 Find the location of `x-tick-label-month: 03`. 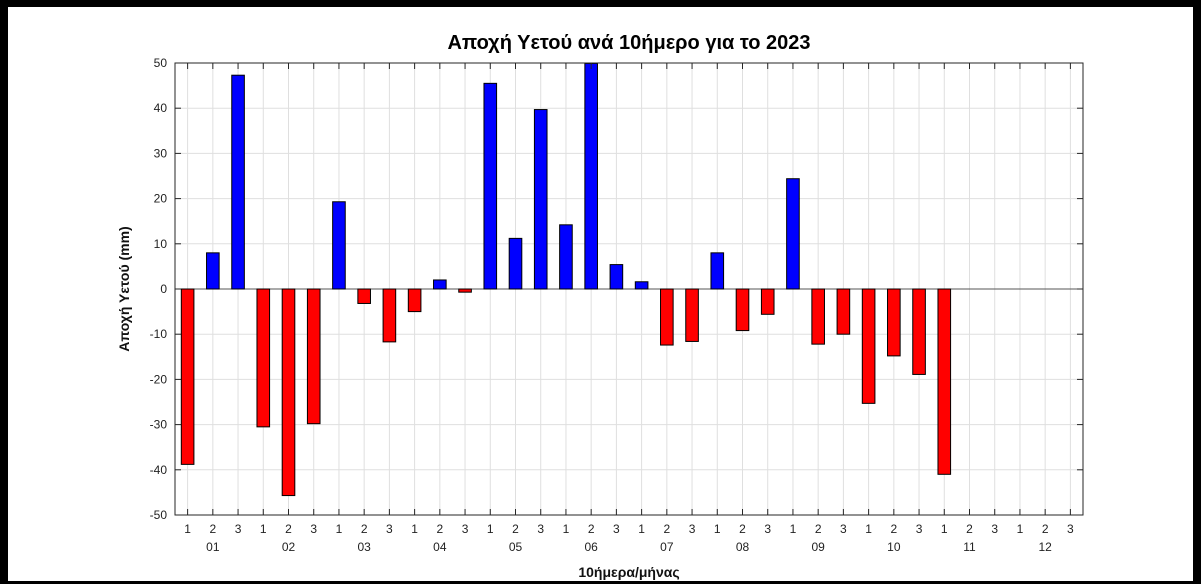

x-tick-label-month: 03 is located at coordinates (364, 547).